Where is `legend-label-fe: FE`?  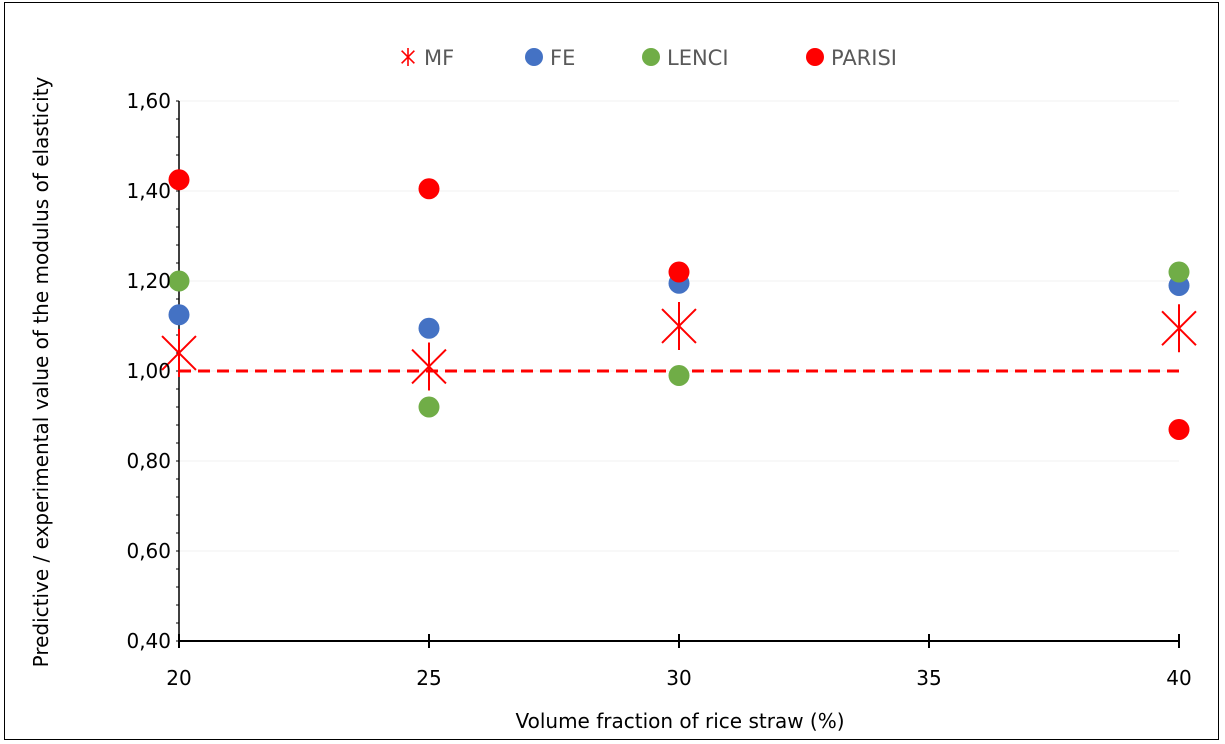 legend-label-fe: FE is located at coordinates (562, 58).